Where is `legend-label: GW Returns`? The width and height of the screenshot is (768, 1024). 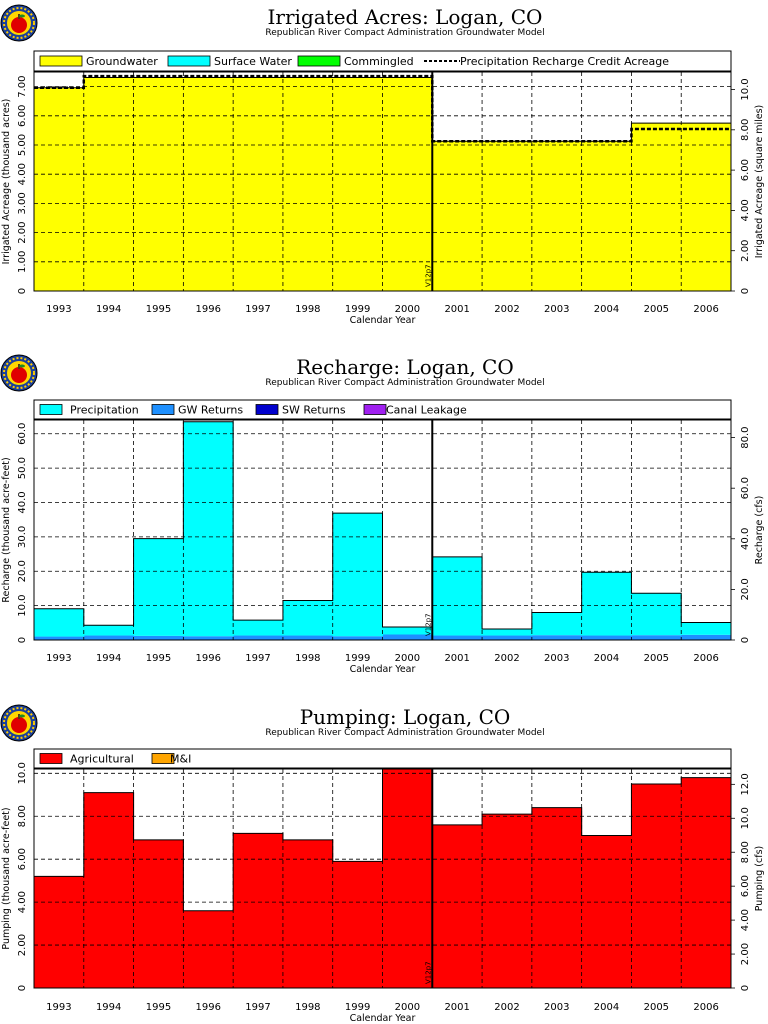
legend-label: GW Returns is located at coordinates (210, 410).